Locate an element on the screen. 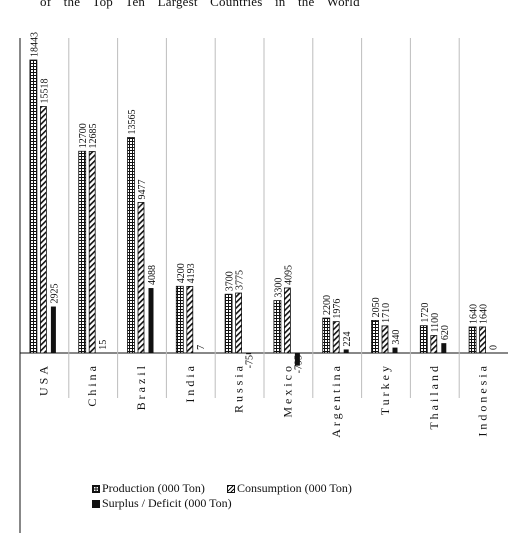  value-label: 620 is located at coordinates (445, 332).